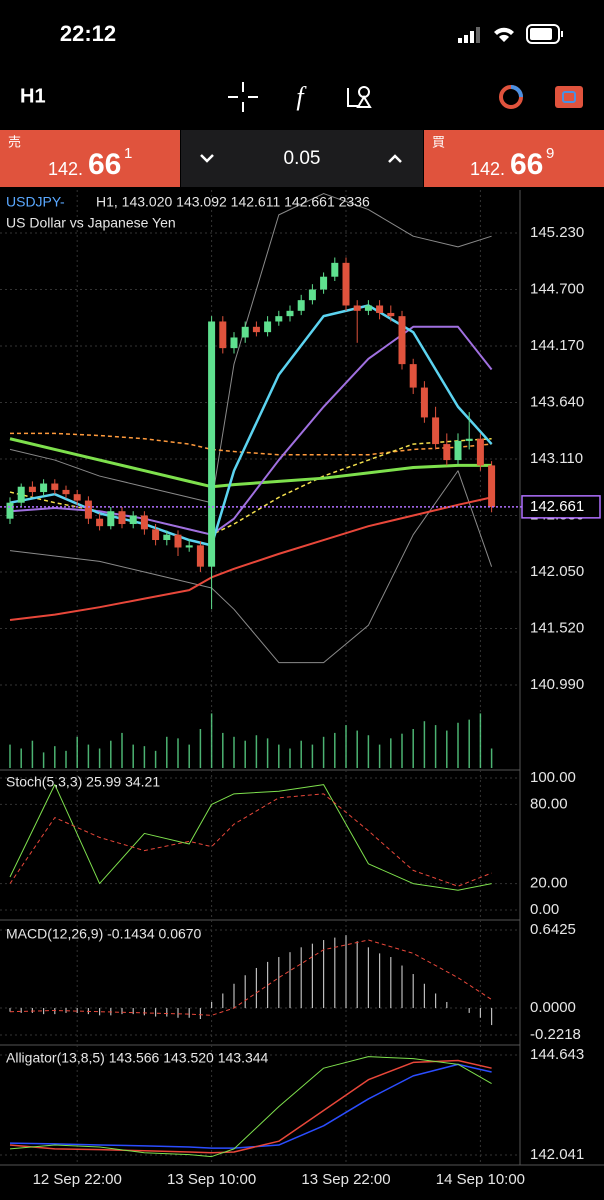  What do you see at coordinates (233, 202) in the screenshot?
I see `ohlc-info: H1, 143.020 143.092 142.611 142.661 2336` at bounding box center [233, 202].